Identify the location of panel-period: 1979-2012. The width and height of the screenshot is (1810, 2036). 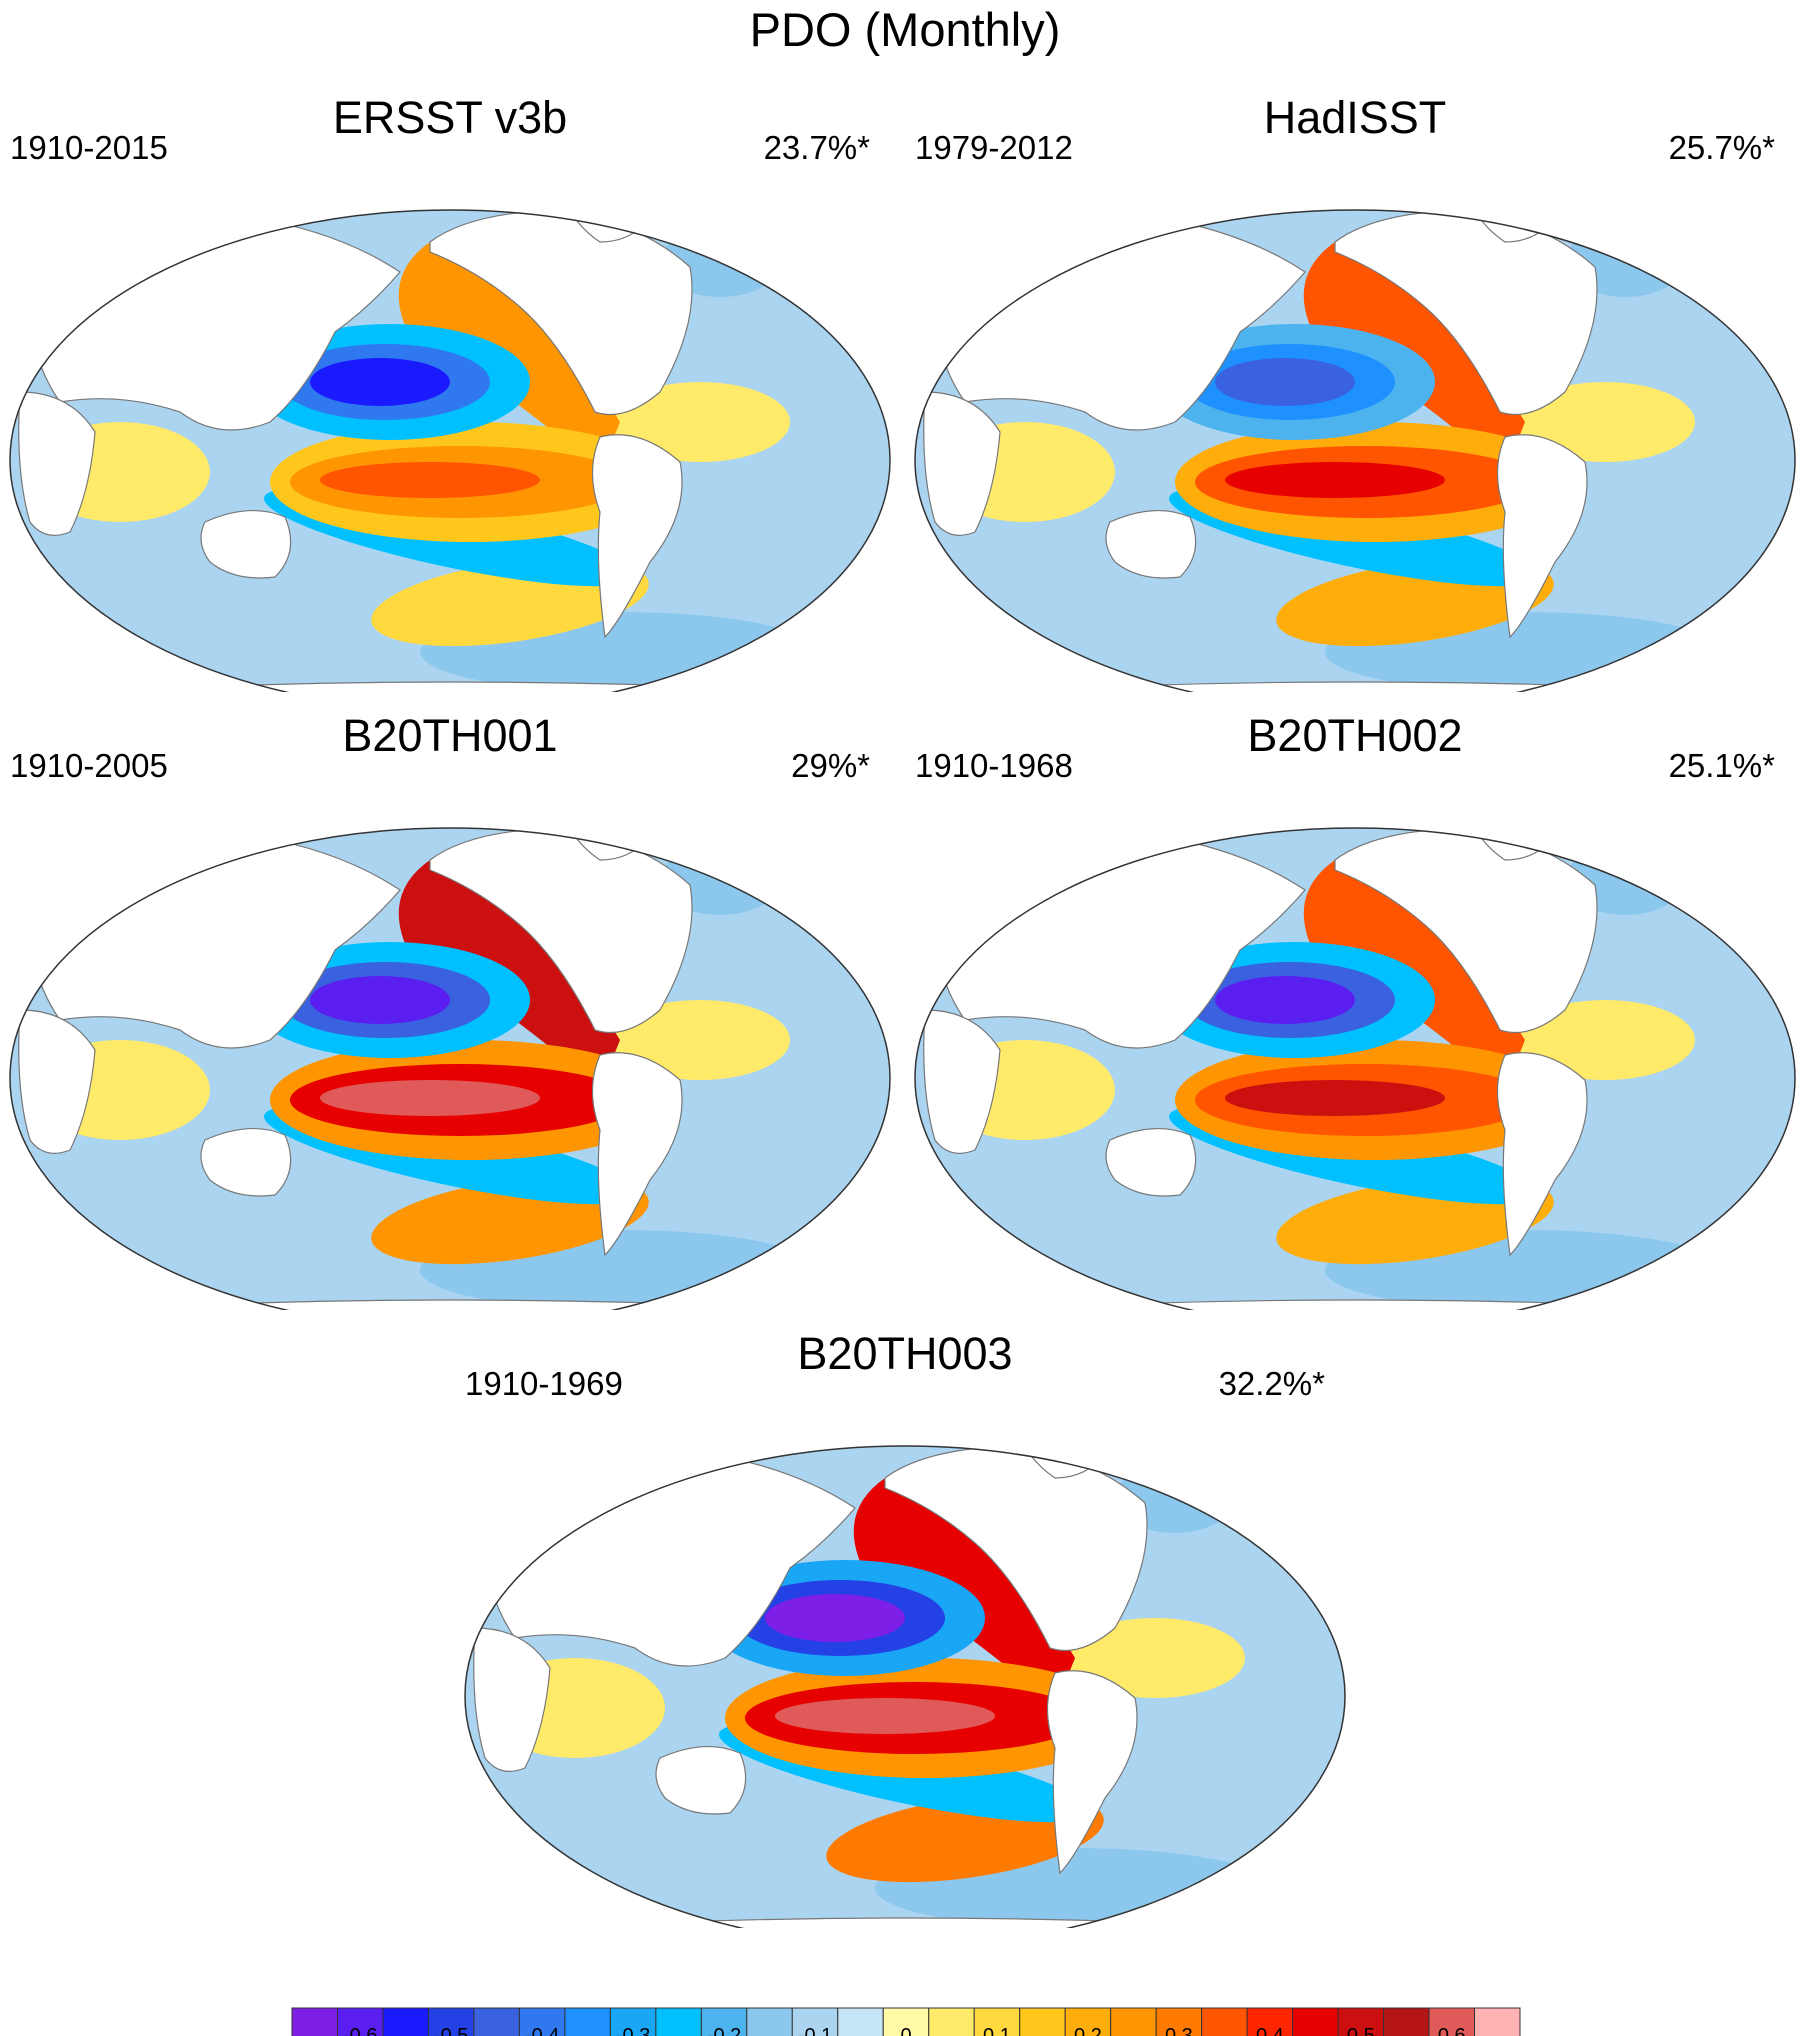
(994, 147).